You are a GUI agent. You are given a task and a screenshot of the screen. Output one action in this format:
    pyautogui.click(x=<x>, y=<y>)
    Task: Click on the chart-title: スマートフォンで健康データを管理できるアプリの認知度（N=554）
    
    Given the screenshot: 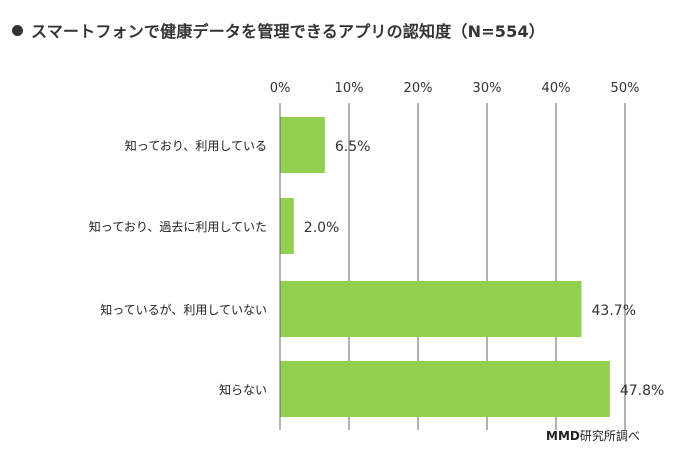 What is the action you would take?
    pyautogui.click(x=278, y=30)
    